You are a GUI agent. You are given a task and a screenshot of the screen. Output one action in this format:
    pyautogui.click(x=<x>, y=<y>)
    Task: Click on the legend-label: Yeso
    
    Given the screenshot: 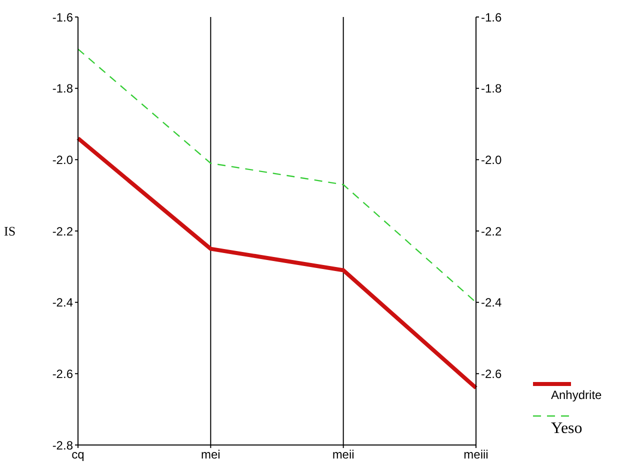 What is the action you would take?
    pyautogui.click(x=567, y=429)
    